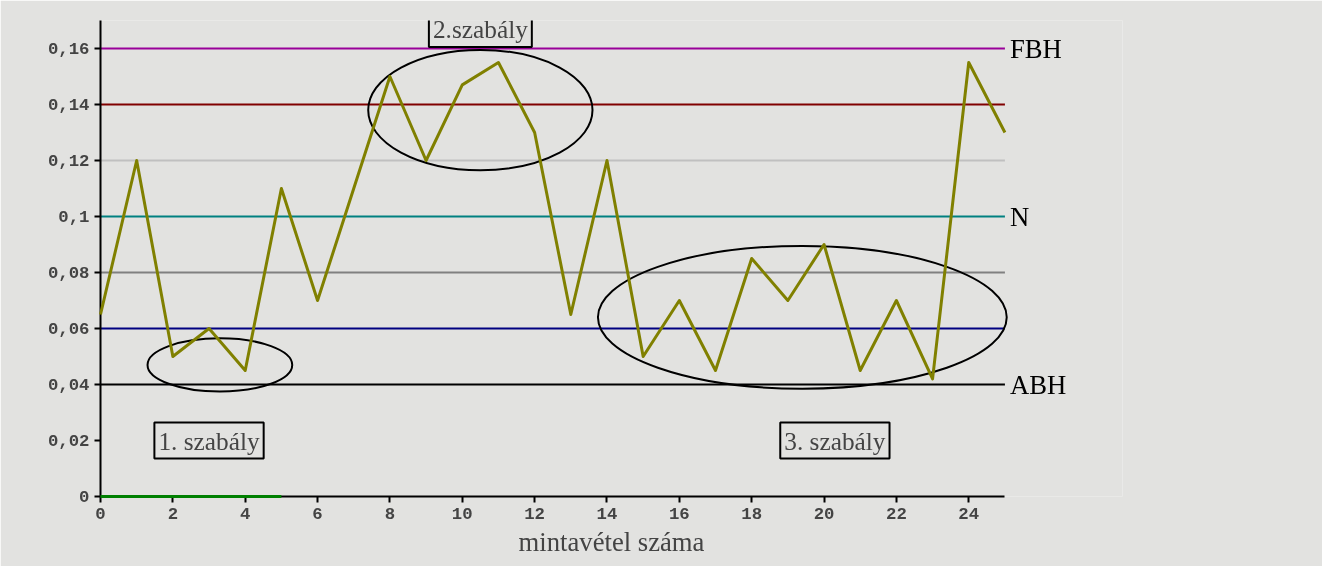 The height and width of the screenshot is (566, 1322). Describe the element at coordinates (607, 514) in the screenshot. I see `x-tick-label: 14` at that location.